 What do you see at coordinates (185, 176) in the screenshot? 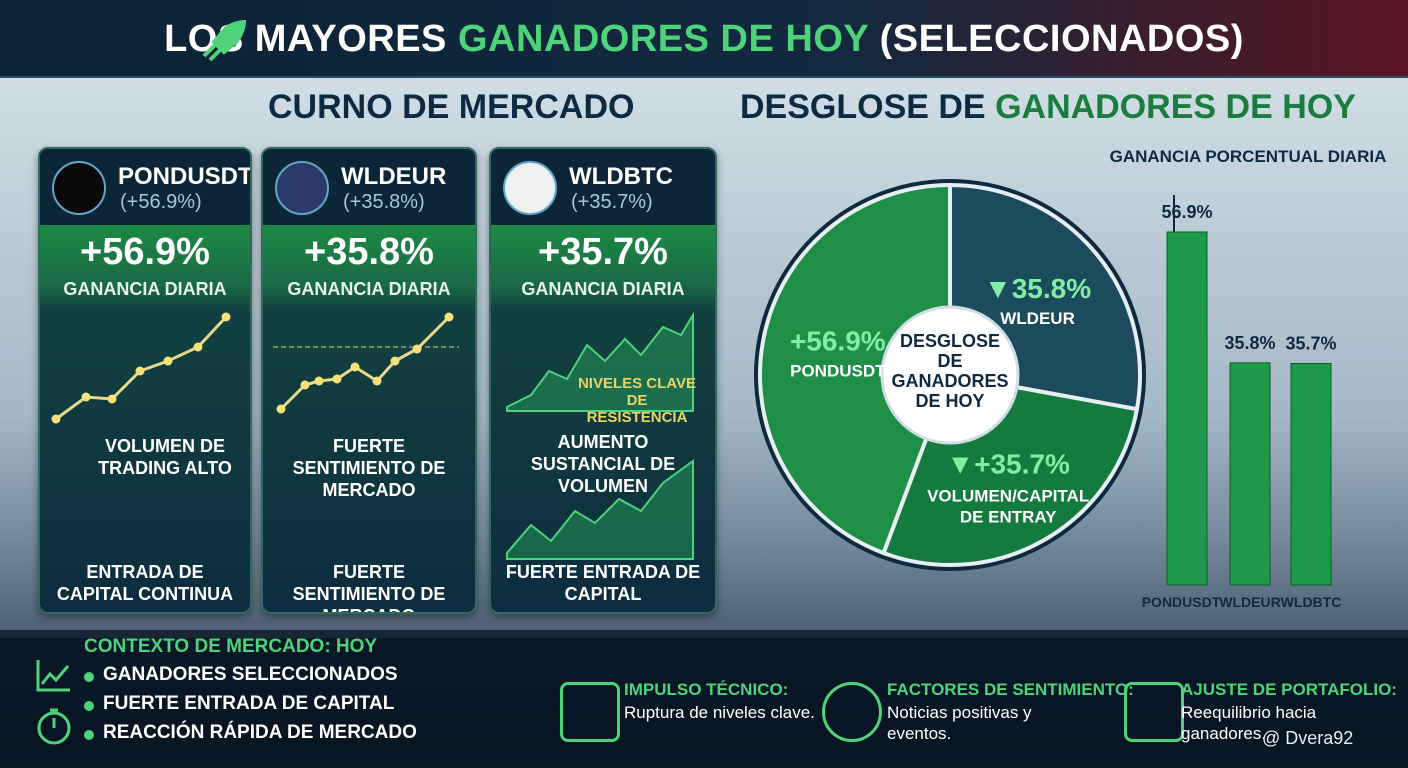
I see `symbol: PONDUSDT` at bounding box center [185, 176].